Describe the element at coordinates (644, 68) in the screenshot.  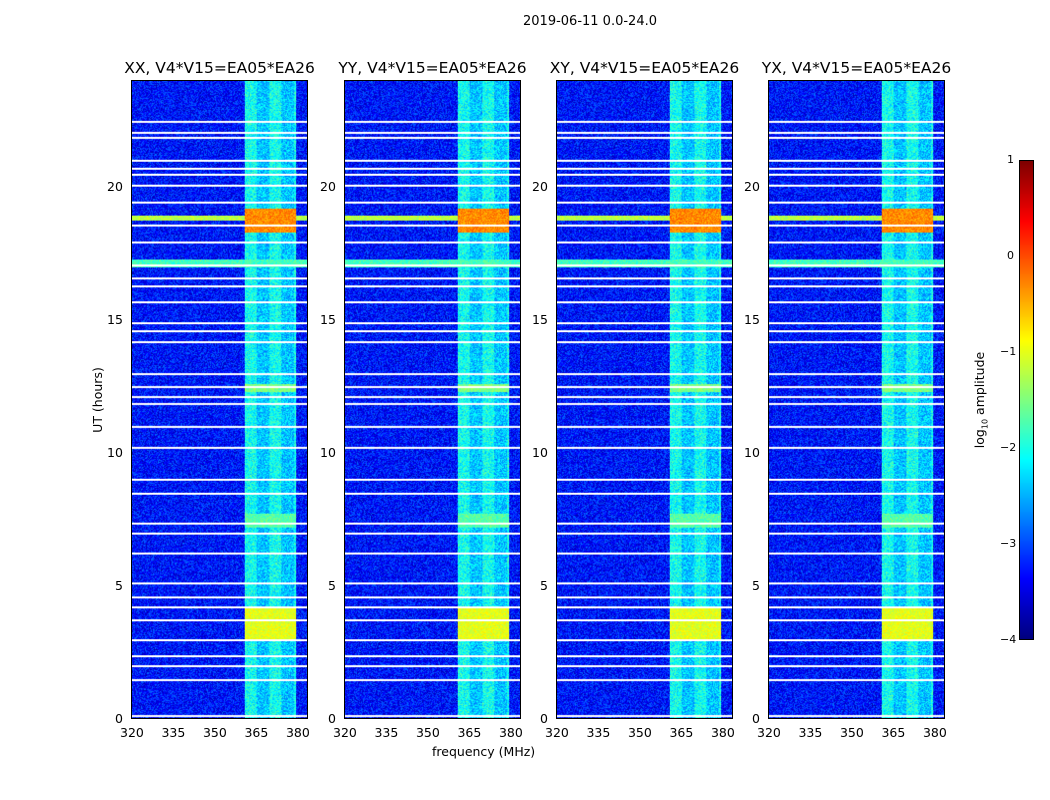
I see `panel-title: XY, V4*V15=EA05*EA26` at that location.